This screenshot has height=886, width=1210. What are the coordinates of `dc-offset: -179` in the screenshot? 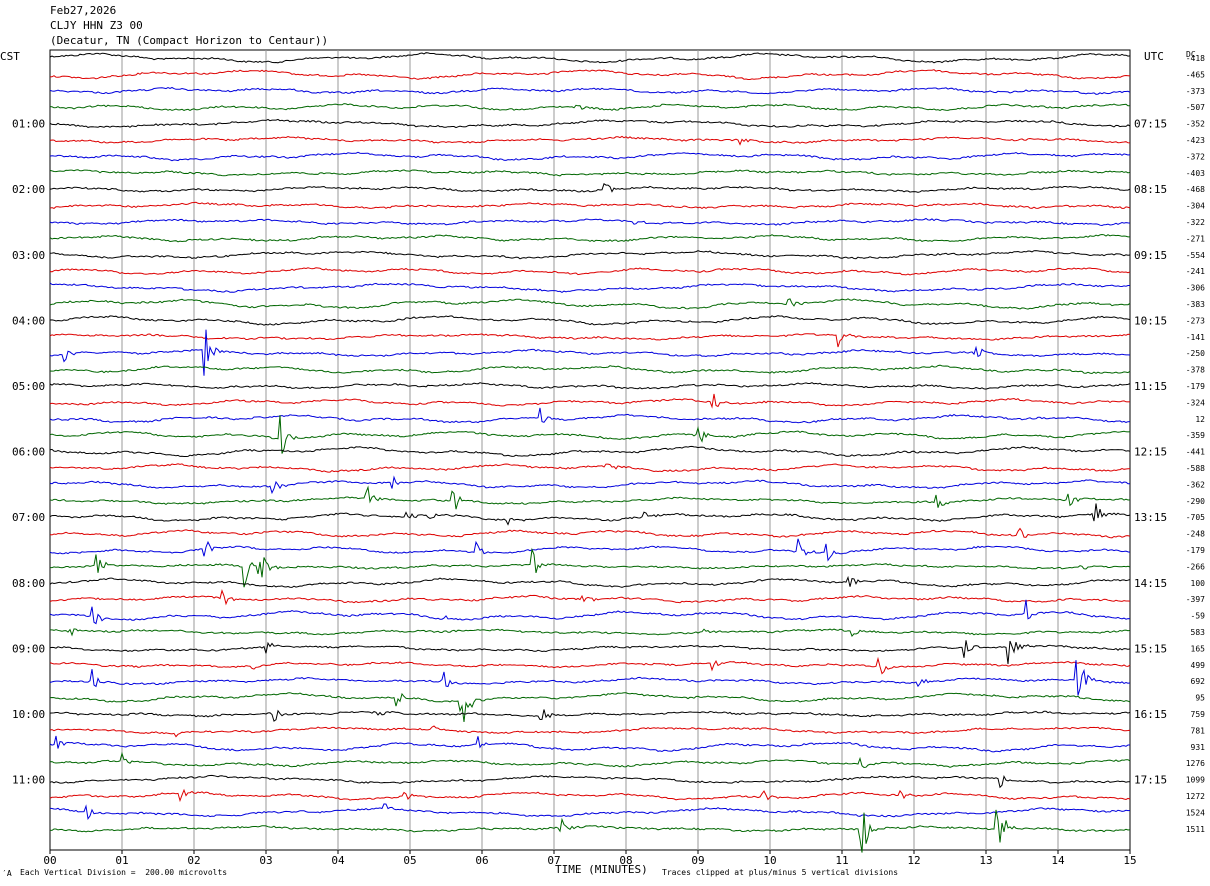 It's located at (1195, 550).